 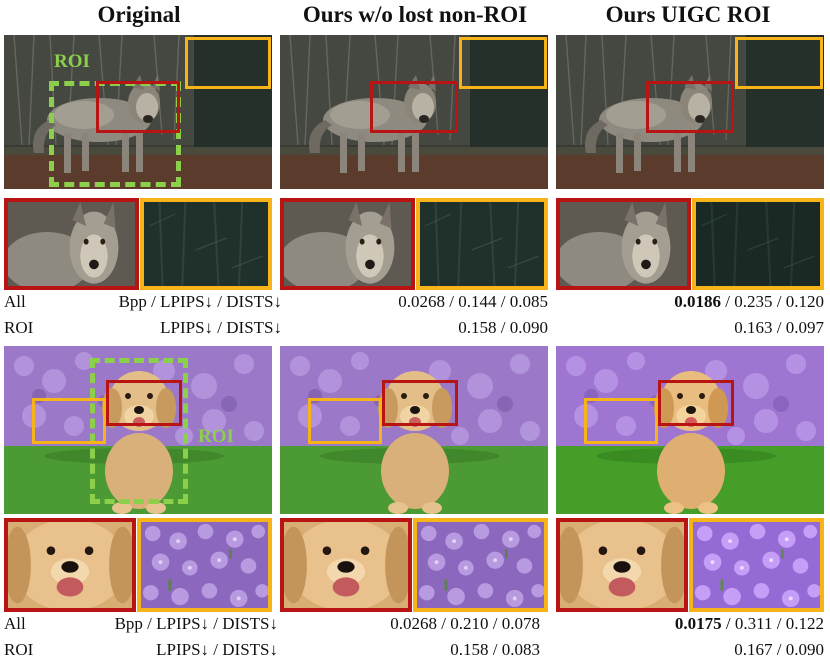 I want to click on ours-wo-lost-all-metrics: 0.0268 / 0.144 / 0.085, so click(x=473, y=301).